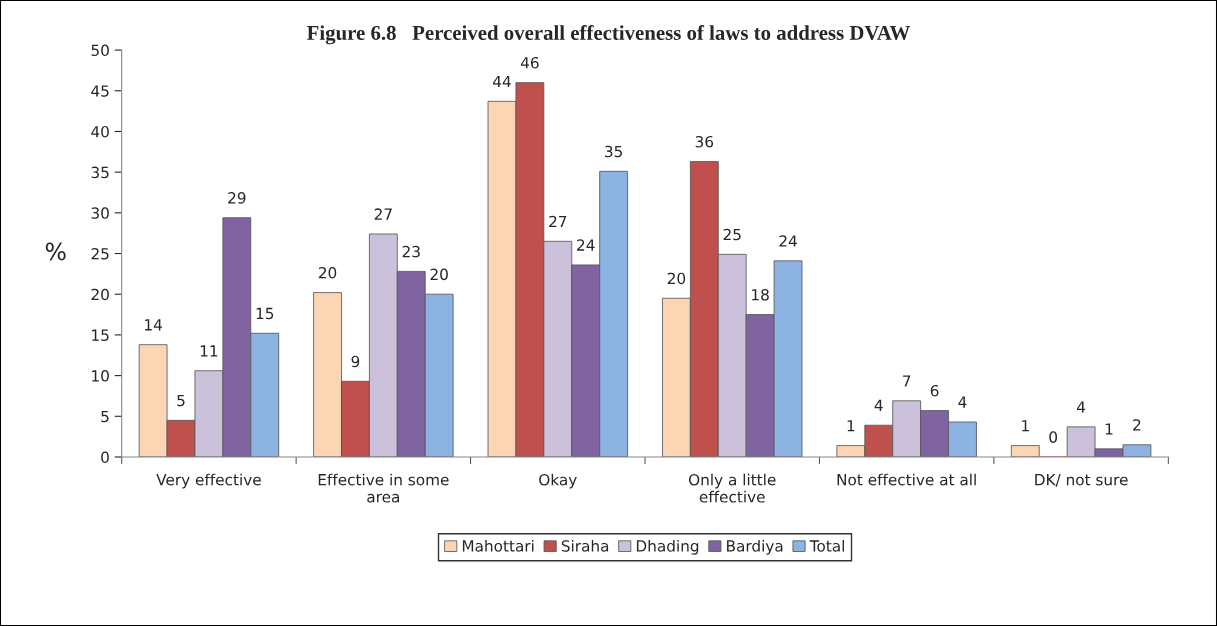 The width and height of the screenshot is (1217, 626). What do you see at coordinates (1081, 480) in the screenshot?
I see `x-tick-label: DK/ not sure` at bounding box center [1081, 480].